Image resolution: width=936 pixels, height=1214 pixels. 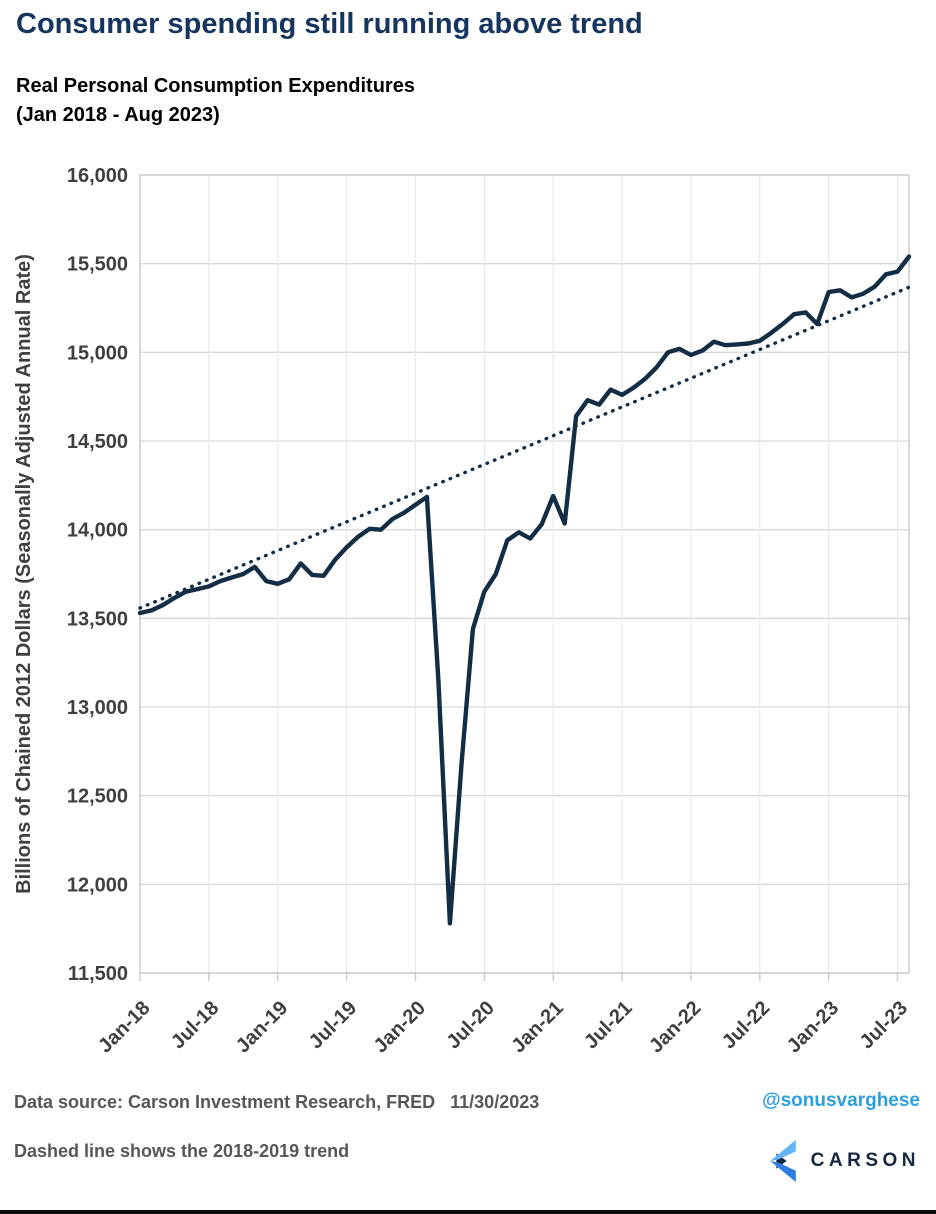 What do you see at coordinates (97, 885) in the screenshot?
I see `y-tick-label: 12,000` at bounding box center [97, 885].